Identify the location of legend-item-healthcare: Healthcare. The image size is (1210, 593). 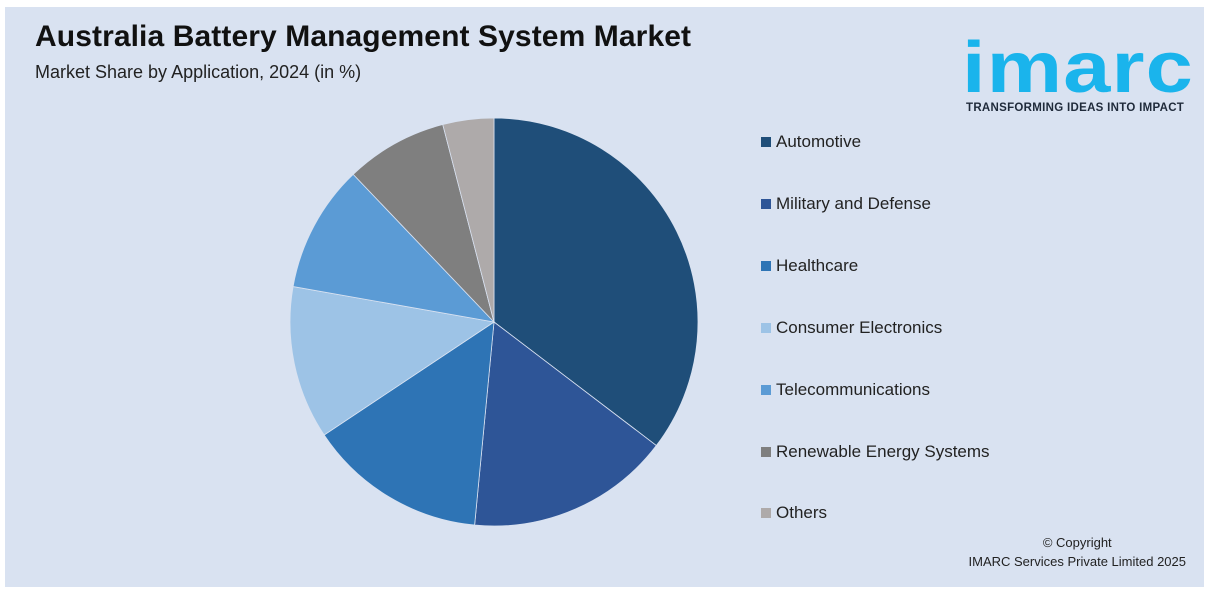
(809, 266).